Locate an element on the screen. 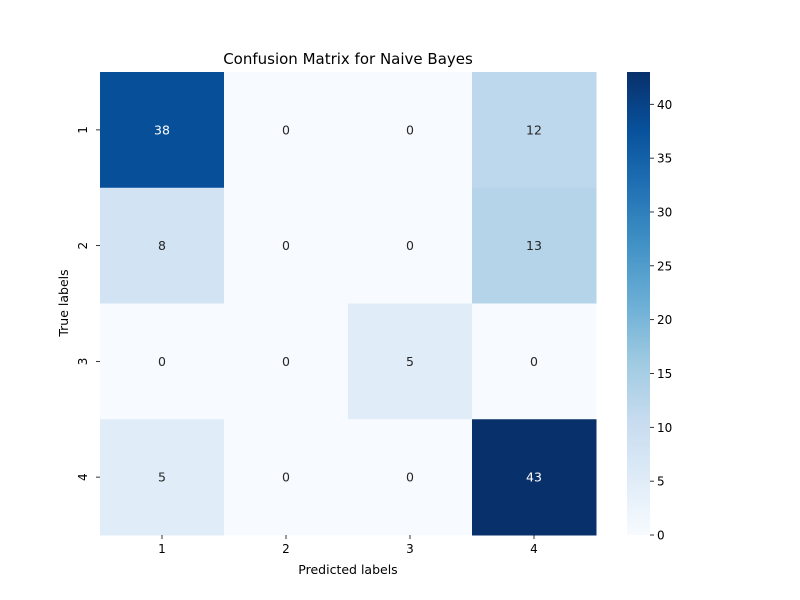  colorbar-tick-label: 40 is located at coordinates (664, 105).